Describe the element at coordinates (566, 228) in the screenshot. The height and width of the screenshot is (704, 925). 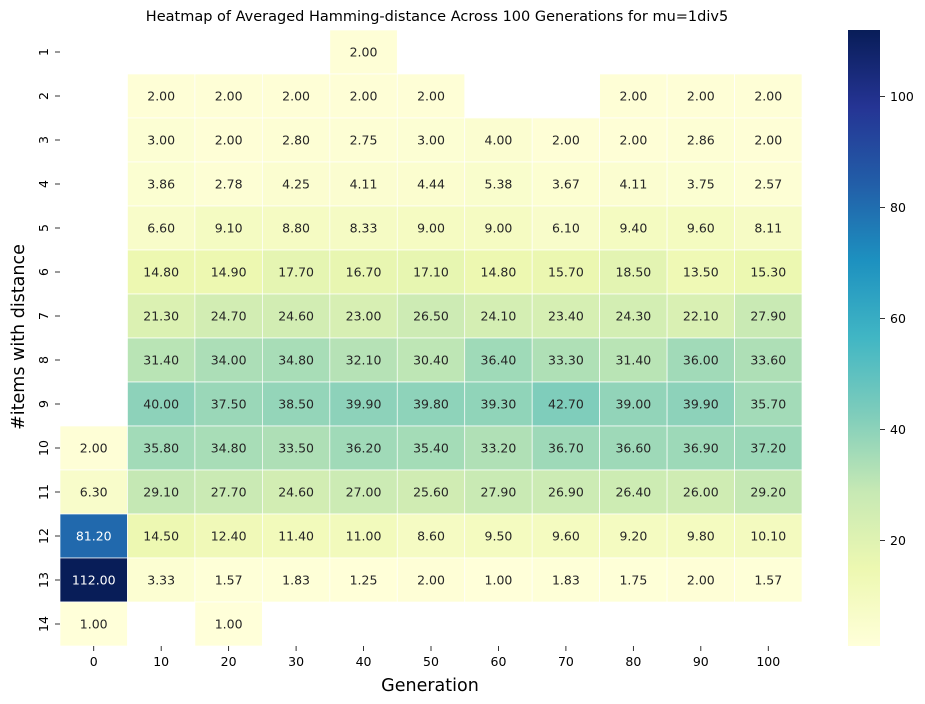
I see `cell-value-label: 6.10` at that location.